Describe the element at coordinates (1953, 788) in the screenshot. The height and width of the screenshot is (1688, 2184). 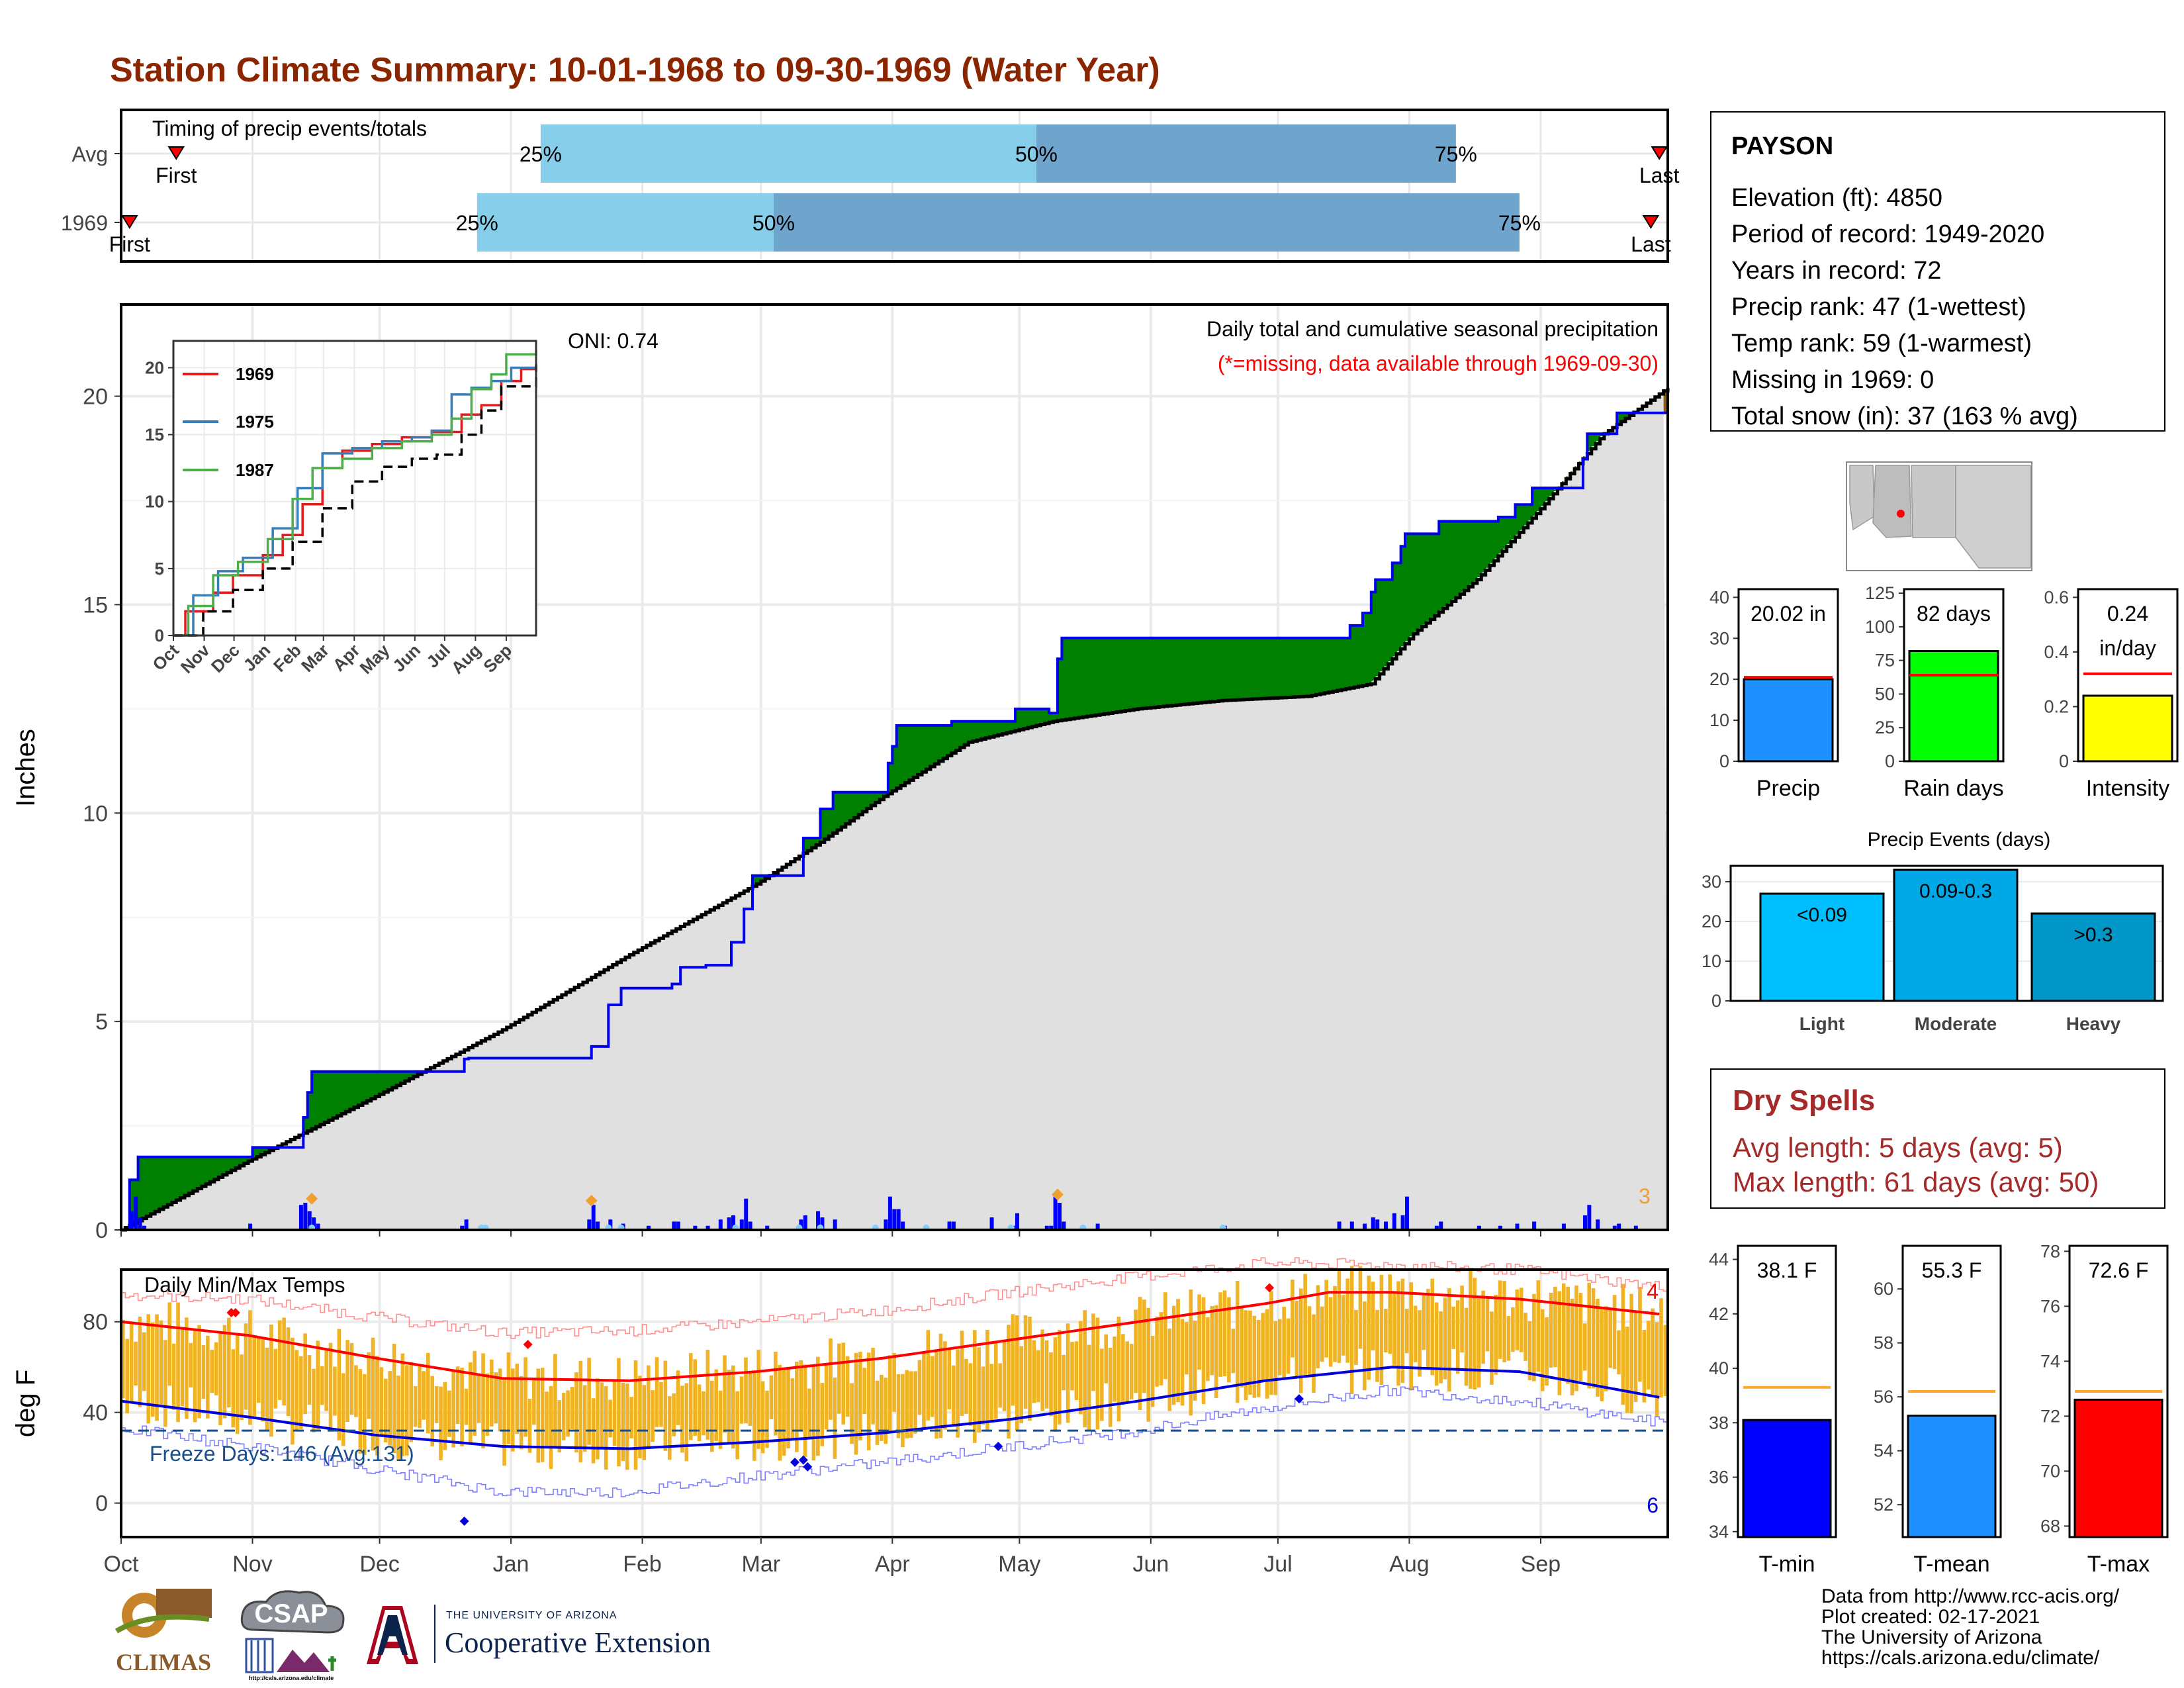
I see `rain-days-category-label: Rain days` at that location.